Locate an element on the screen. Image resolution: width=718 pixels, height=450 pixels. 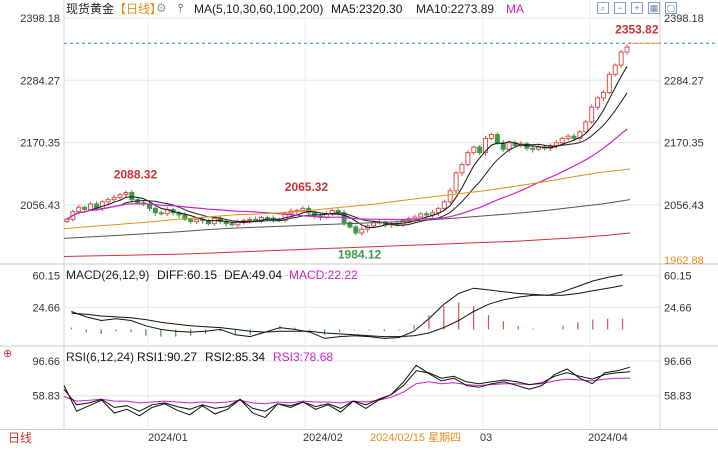
rsi2-line is located at coordinates (347, 391).